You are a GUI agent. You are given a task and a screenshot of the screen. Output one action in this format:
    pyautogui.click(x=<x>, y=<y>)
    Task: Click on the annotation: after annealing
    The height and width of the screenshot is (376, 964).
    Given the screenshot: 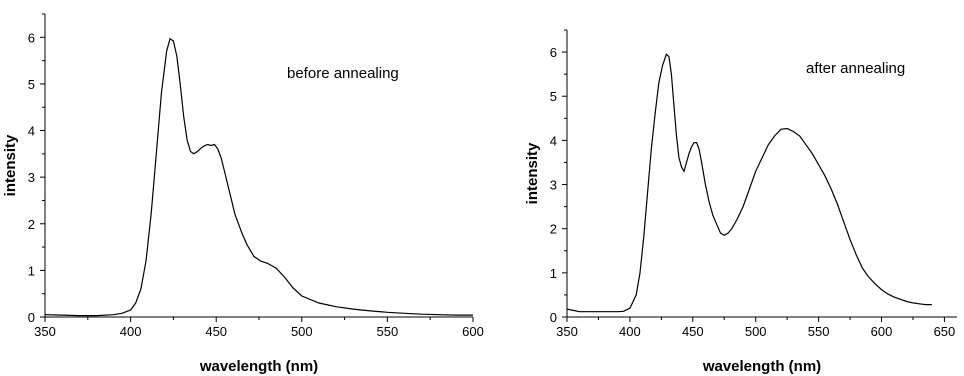 What is the action you would take?
    pyautogui.click(x=855, y=68)
    